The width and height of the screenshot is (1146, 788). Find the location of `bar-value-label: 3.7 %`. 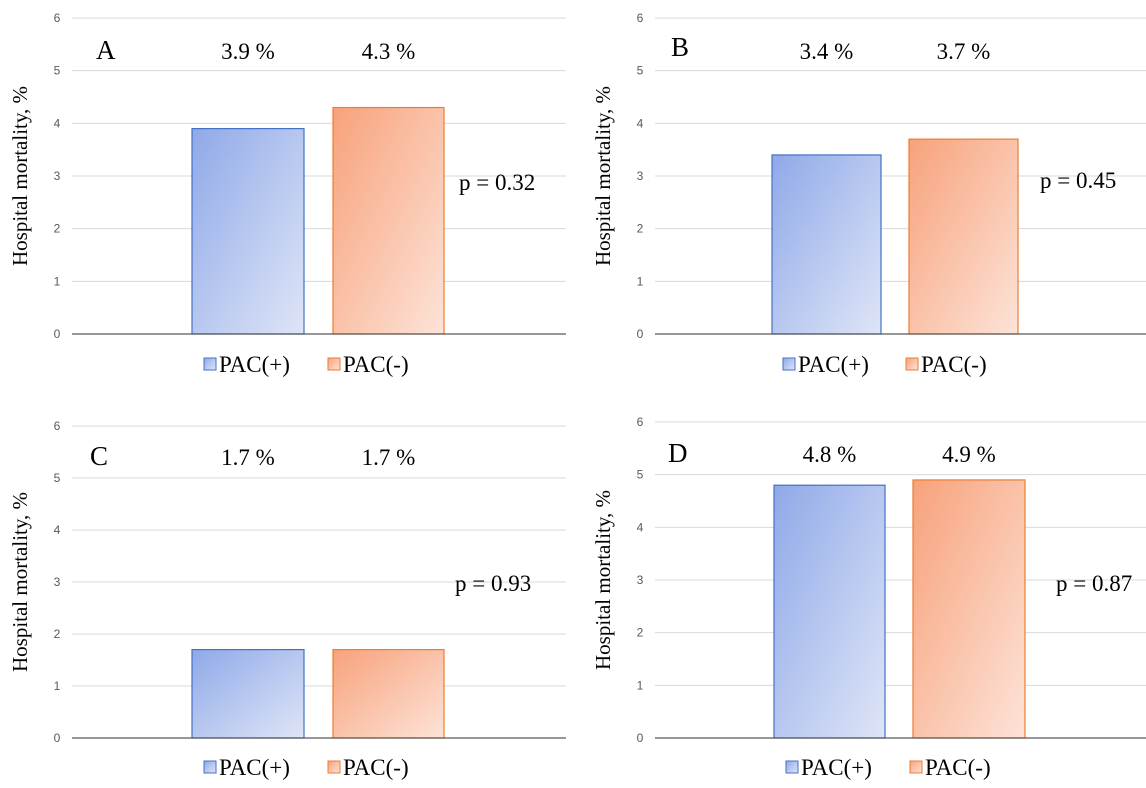

bar-value-label: 3.7 % is located at coordinates (964, 51).